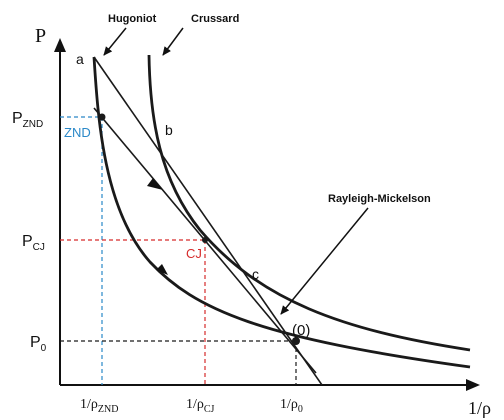  What do you see at coordinates (99, 406) in the screenshot?
I see `x-tick-rho-znd: 1/ρZND` at bounding box center [99, 406].